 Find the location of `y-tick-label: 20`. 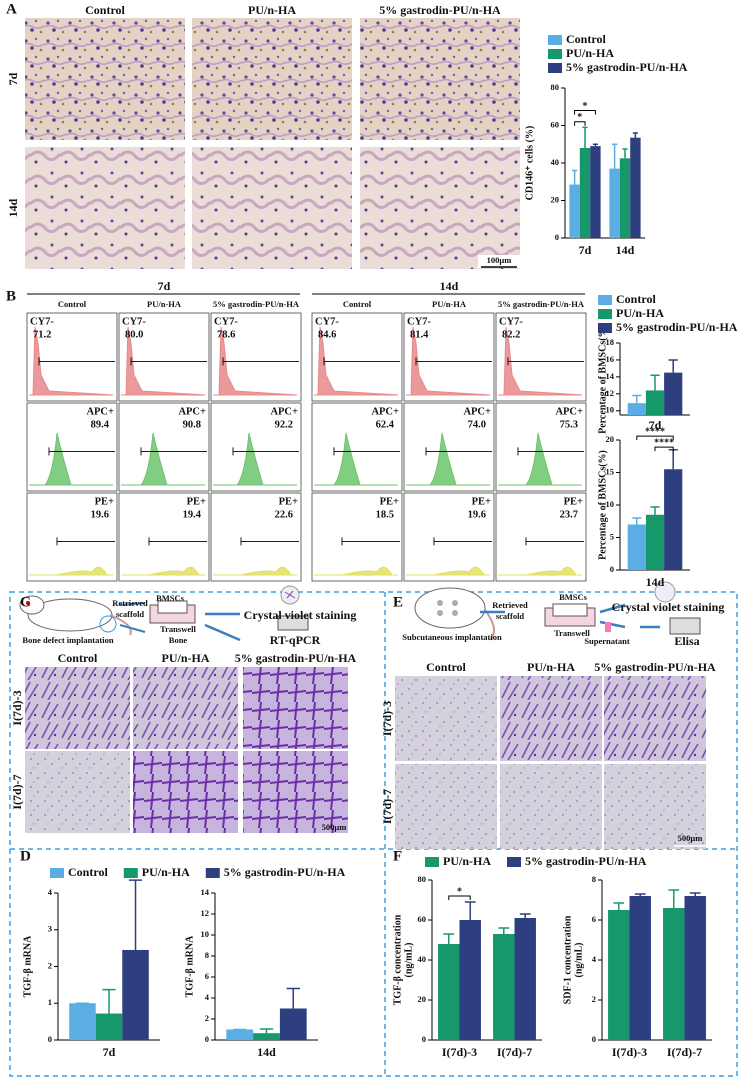

y-tick-label: 20 is located at coordinates (555, 199).